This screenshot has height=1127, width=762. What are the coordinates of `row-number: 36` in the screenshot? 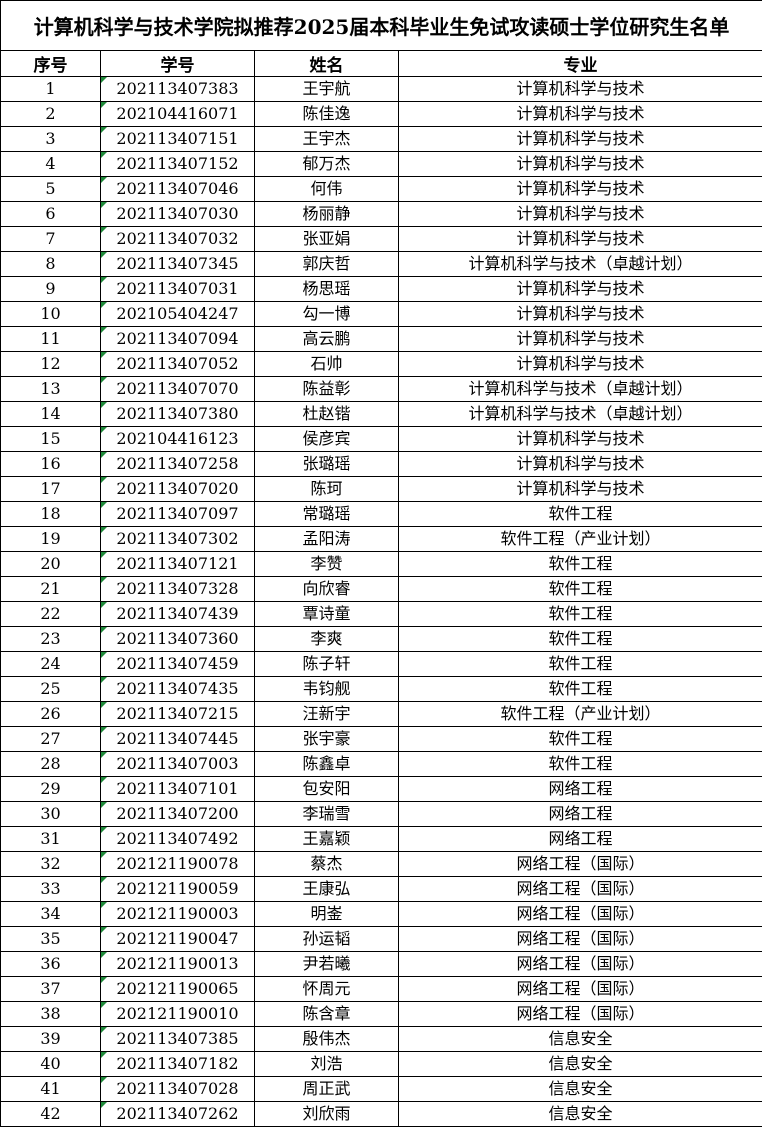 It's located at (51, 964).